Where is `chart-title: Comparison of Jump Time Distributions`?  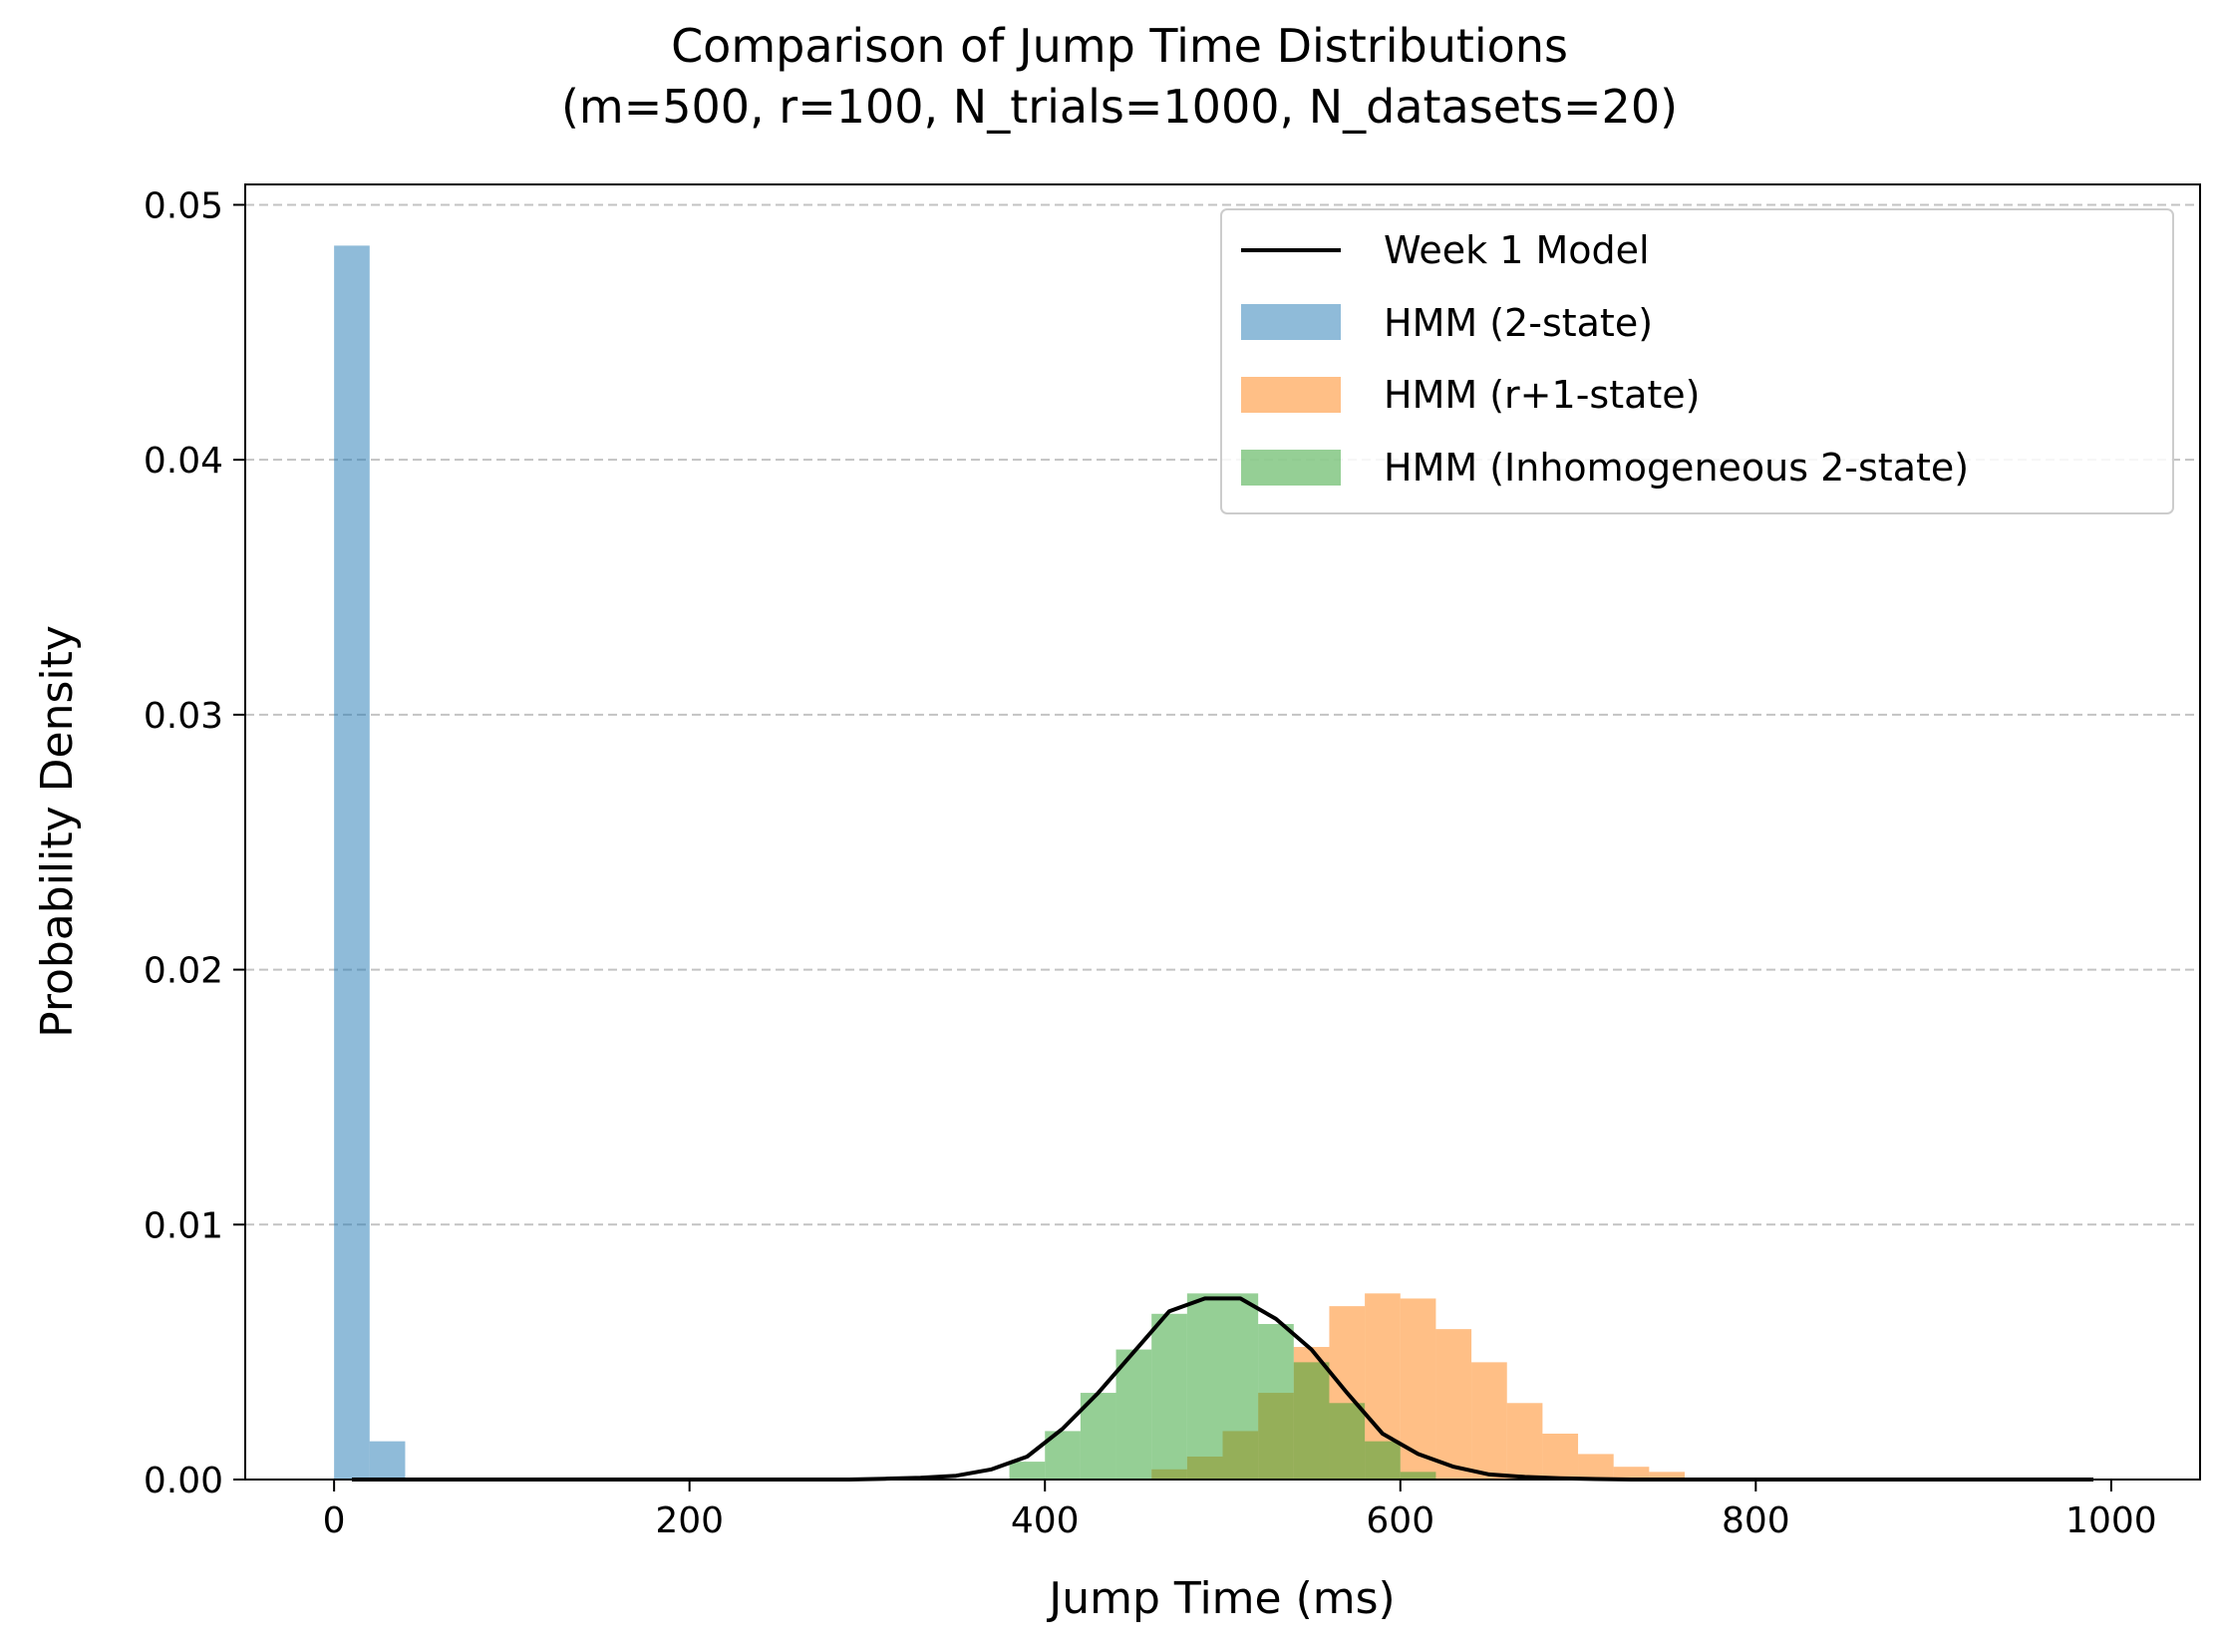
chart-title: Comparison of Jump Time Distributions is located at coordinates (1119, 46).